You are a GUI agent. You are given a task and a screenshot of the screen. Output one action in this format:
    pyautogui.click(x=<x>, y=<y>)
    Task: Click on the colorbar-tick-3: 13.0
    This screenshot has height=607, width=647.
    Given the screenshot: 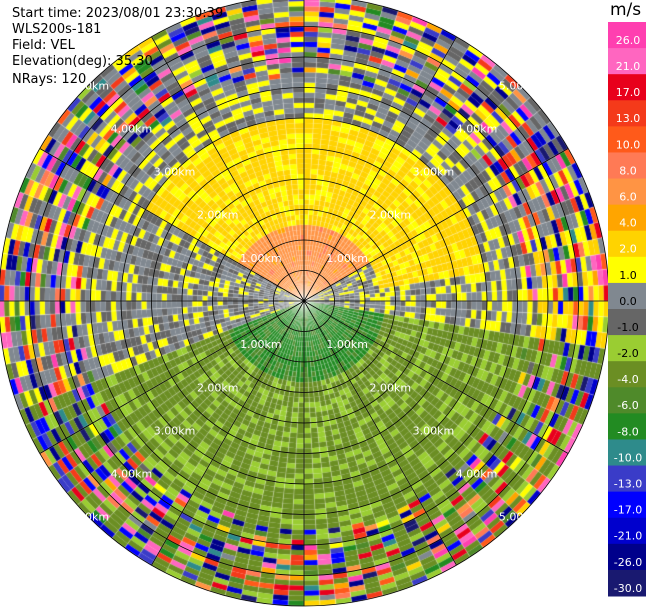 What is the action you would take?
    pyautogui.click(x=628, y=118)
    